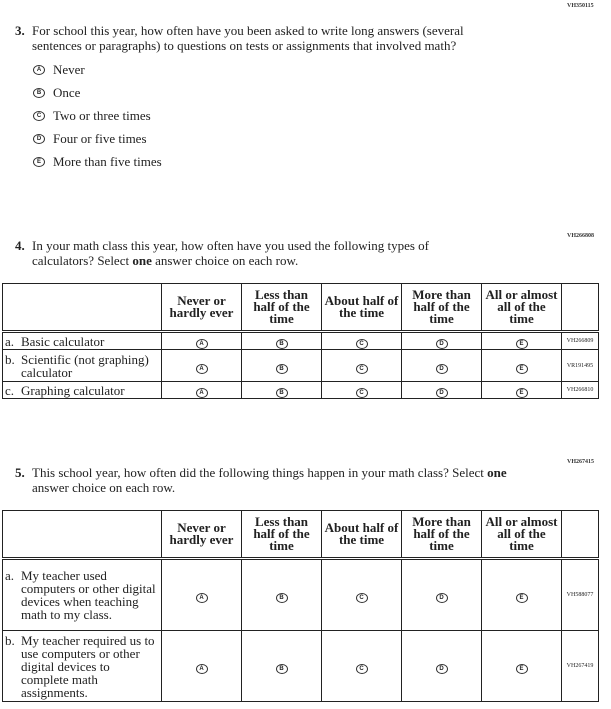 This screenshot has width=611, height=709. Describe the element at coordinates (580, 365) in the screenshot. I see `item-code: VR191495` at that location.